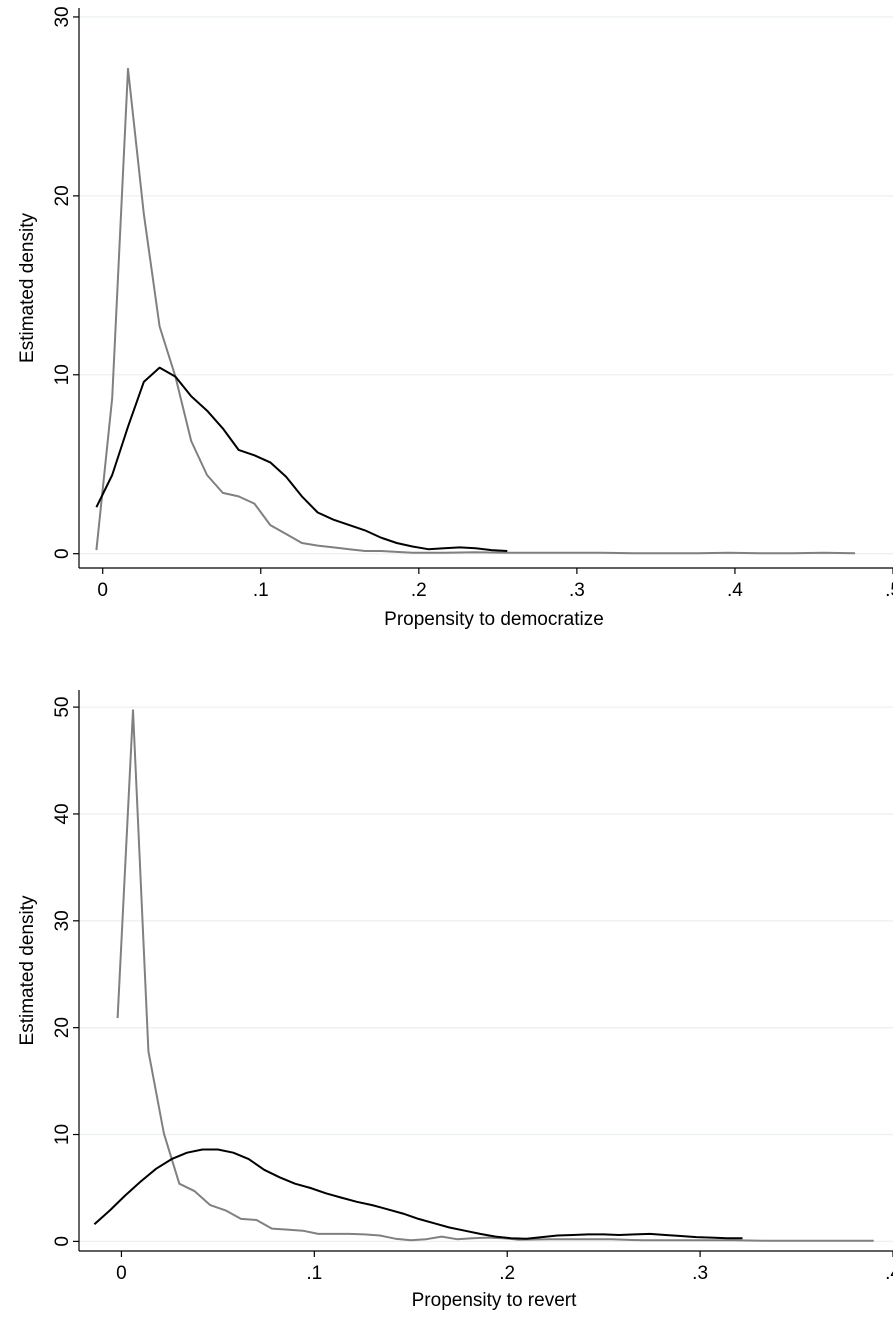 This screenshot has width=893, height=1319. I want to click on democratize-y-tick-label-2: 20, so click(62, 195).